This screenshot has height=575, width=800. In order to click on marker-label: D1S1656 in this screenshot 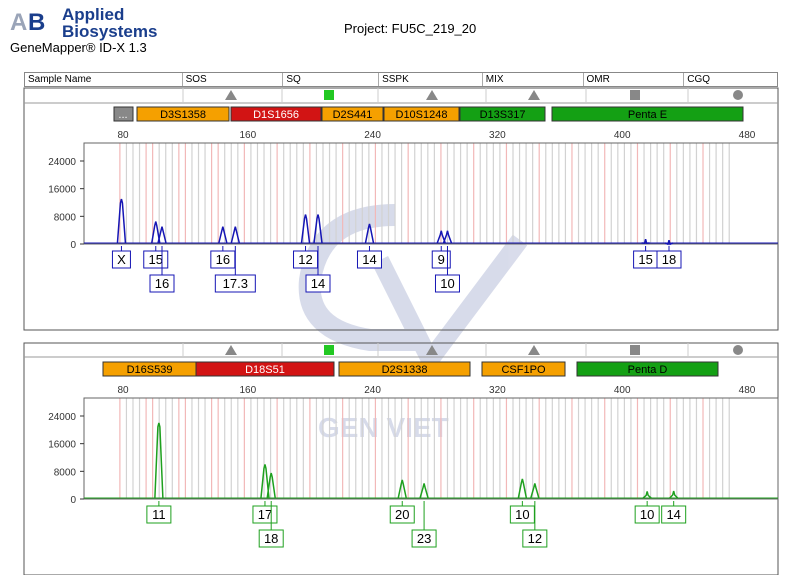, I will do `click(276, 115)`.